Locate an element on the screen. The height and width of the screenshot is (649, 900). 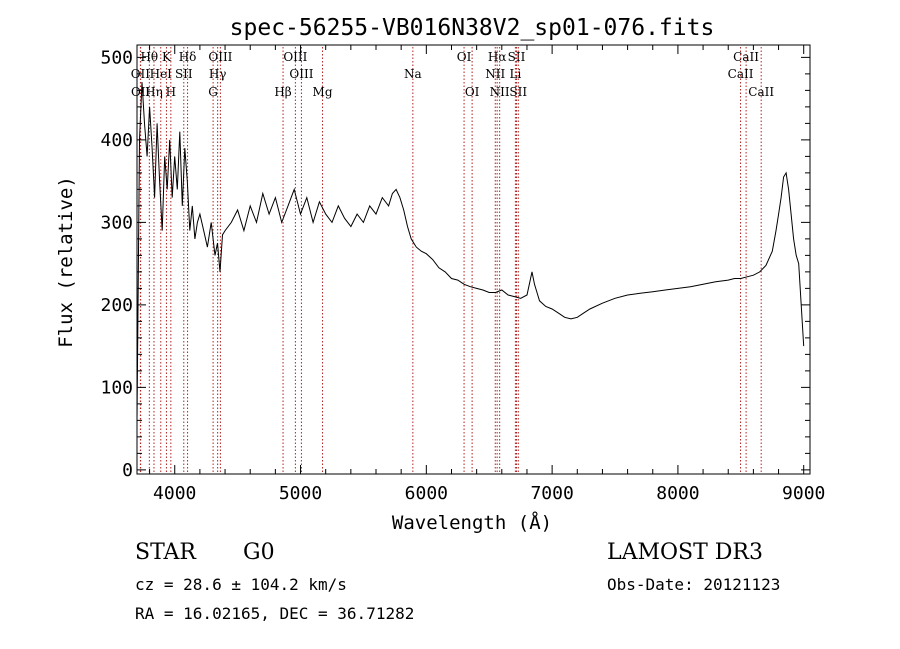
x-tick-label: 4000 is located at coordinates (174, 493).